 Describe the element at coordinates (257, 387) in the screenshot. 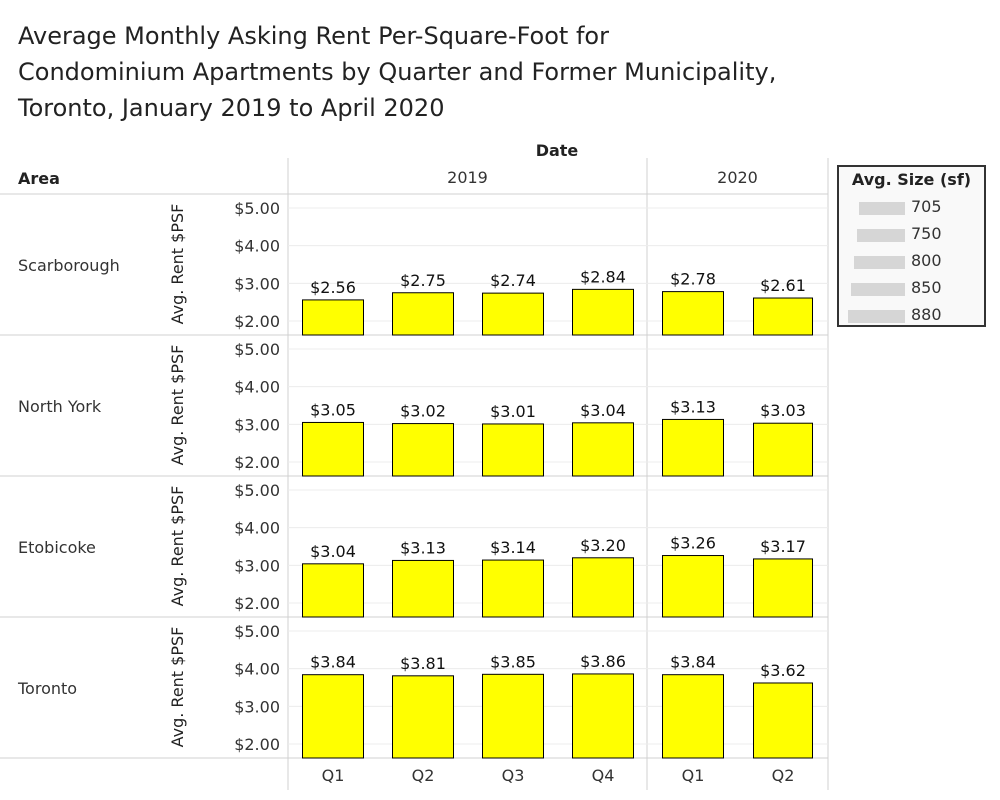

I see `y-tick-north-york-2: $4.00` at that location.